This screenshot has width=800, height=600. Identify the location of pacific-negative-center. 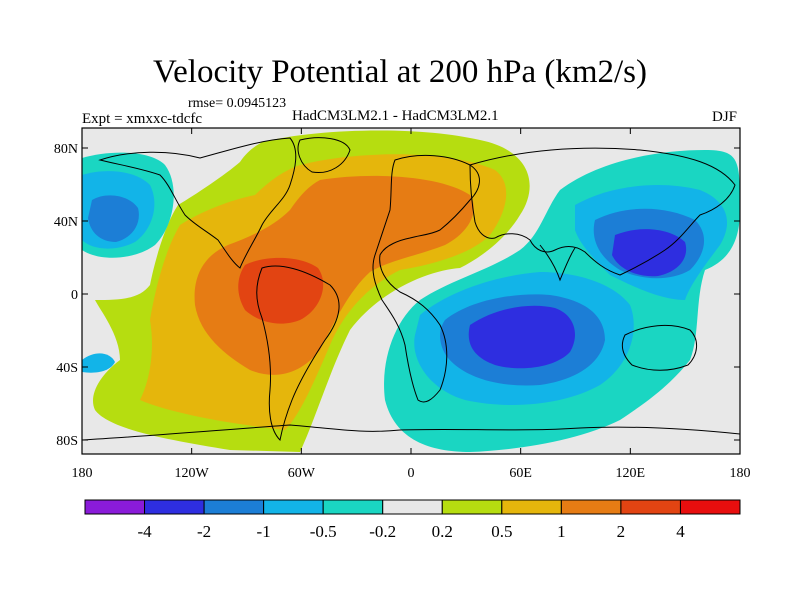
(113, 218).